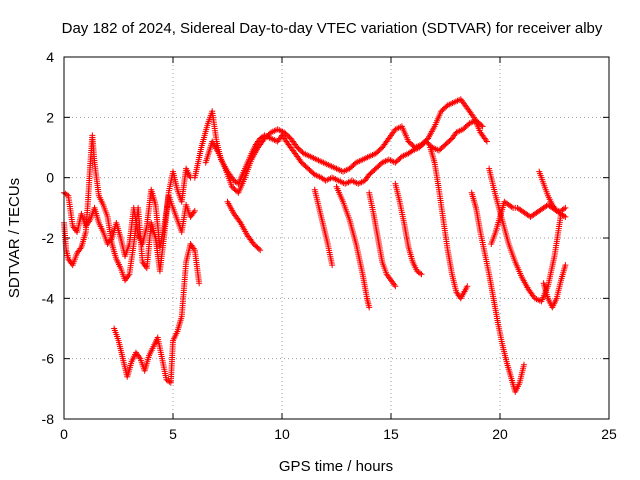 This screenshot has height=480, width=640. Describe the element at coordinates (48, 238) in the screenshot. I see `y-tick-label: -2` at that location.